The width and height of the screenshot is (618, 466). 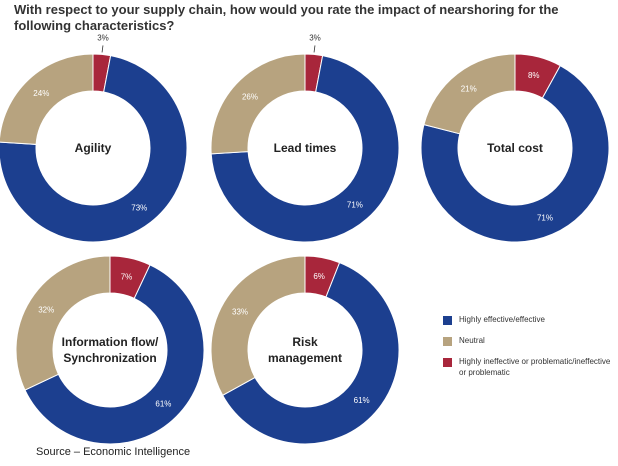 What do you see at coordinates (469, 88) in the screenshot?
I see `value-label-neutral: 21%` at bounding box center [469, 88].